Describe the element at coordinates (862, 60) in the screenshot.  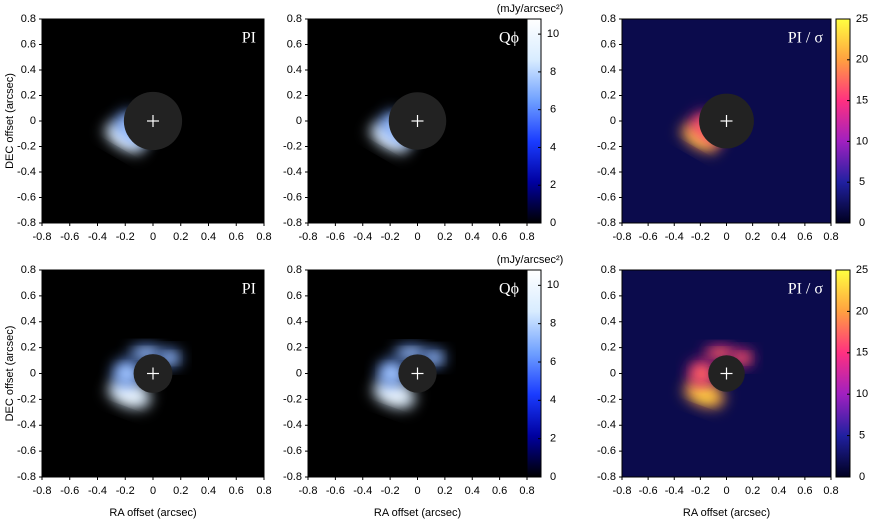
I see `colorbar-tick-label: 20` at that location.